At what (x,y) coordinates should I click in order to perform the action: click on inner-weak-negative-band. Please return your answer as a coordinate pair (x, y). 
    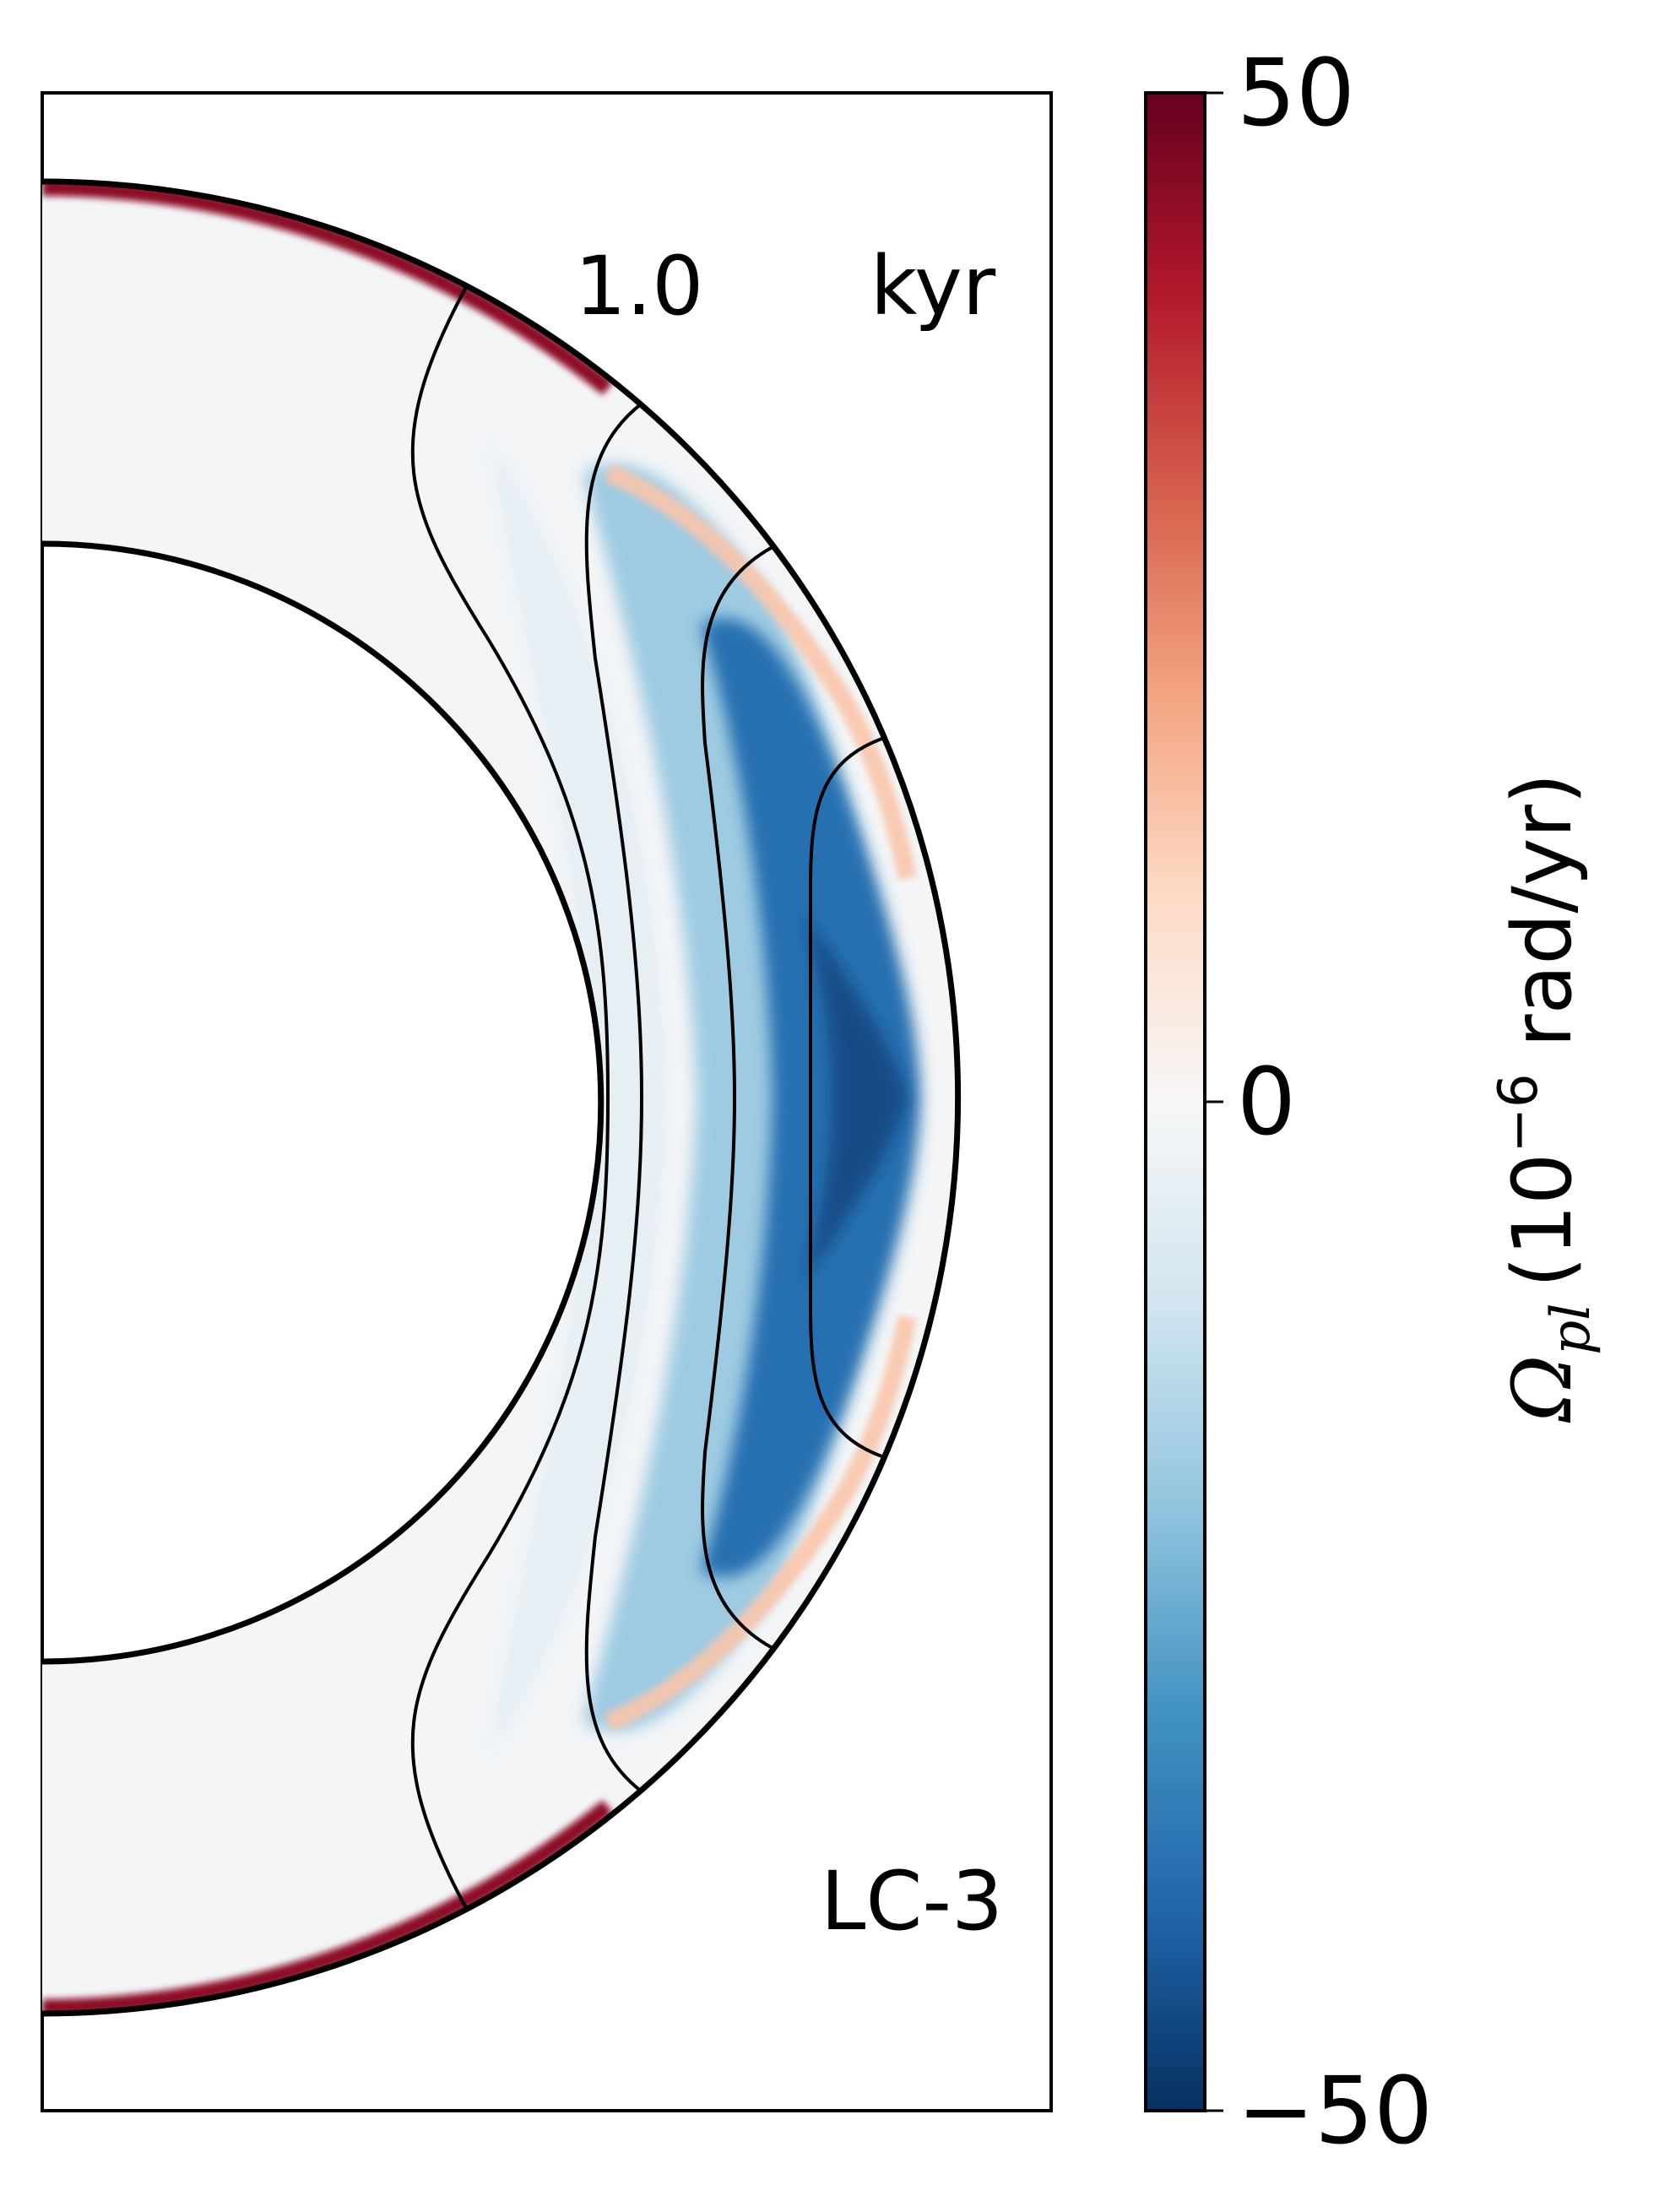
    Looking at the image, I should click on (578, 1097).